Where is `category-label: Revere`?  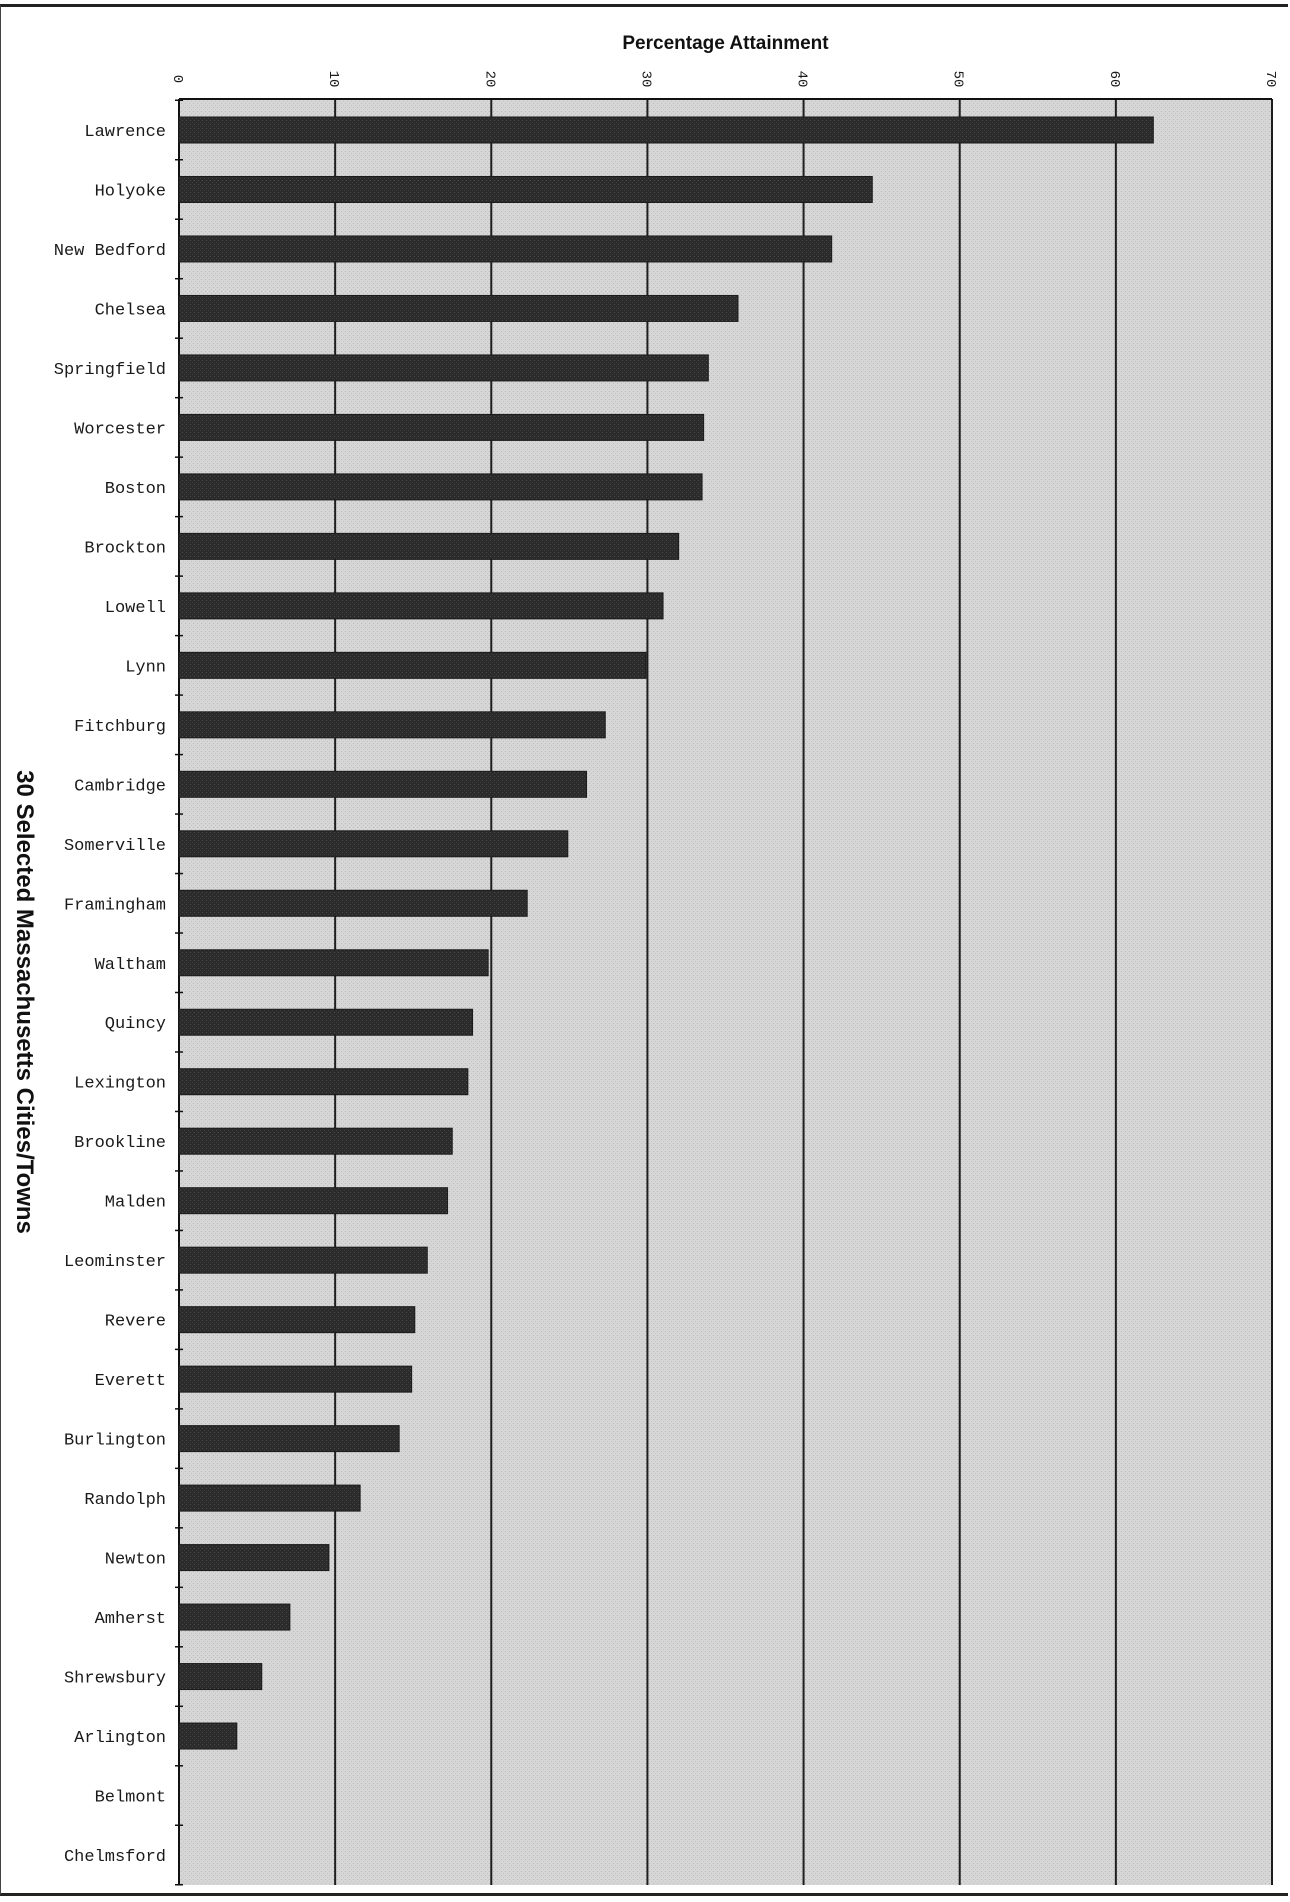 category-label: Revere is located at coordinates (135, 1322).